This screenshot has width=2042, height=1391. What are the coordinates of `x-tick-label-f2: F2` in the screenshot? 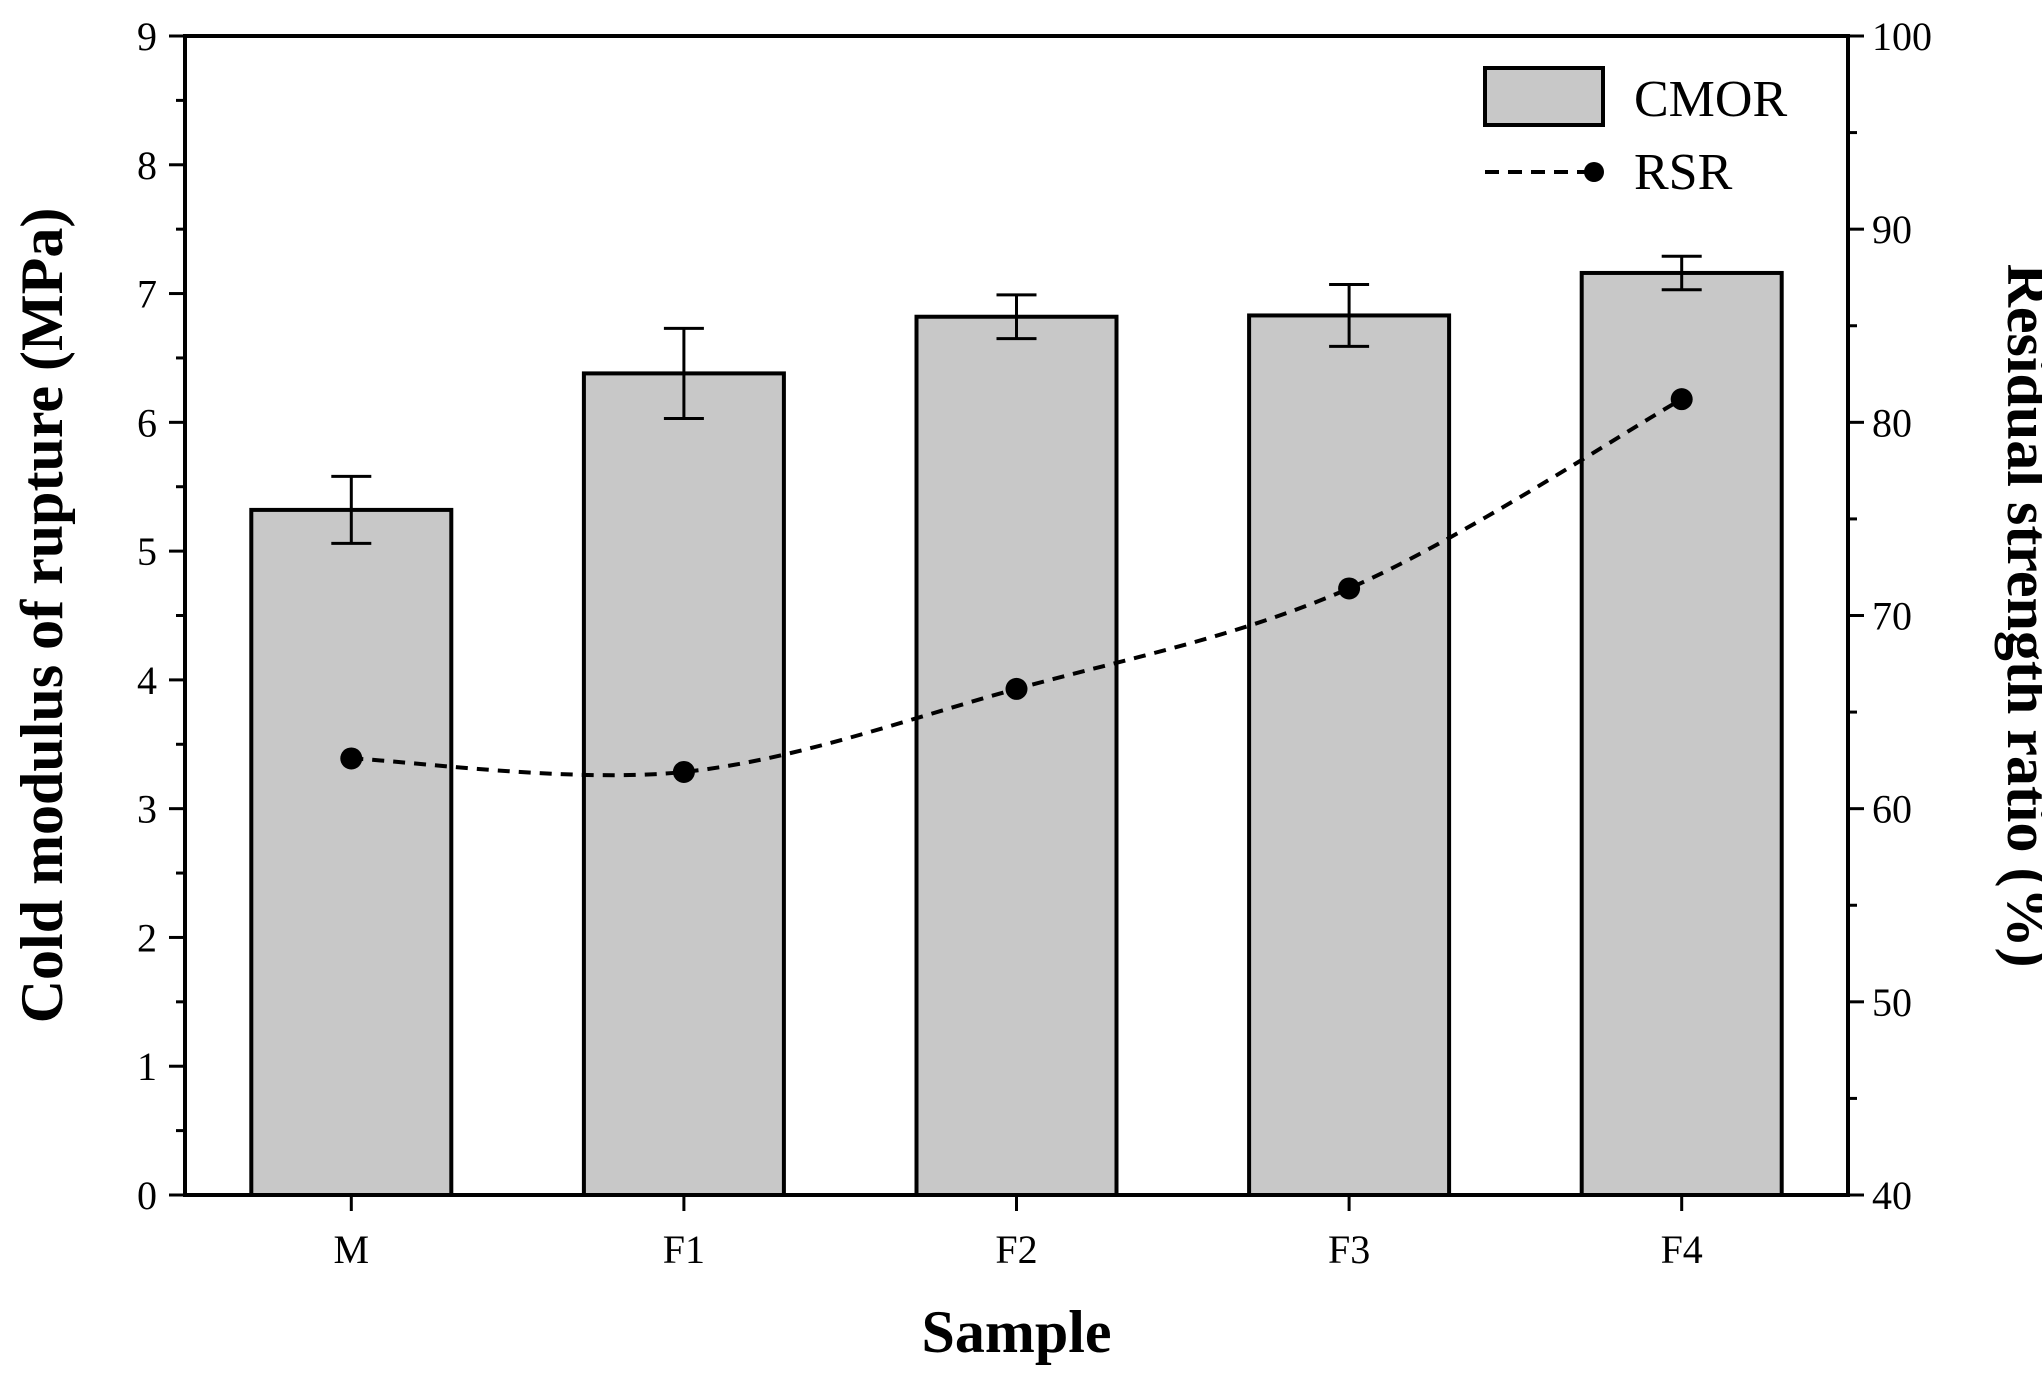 It's located at (1016, 1249).